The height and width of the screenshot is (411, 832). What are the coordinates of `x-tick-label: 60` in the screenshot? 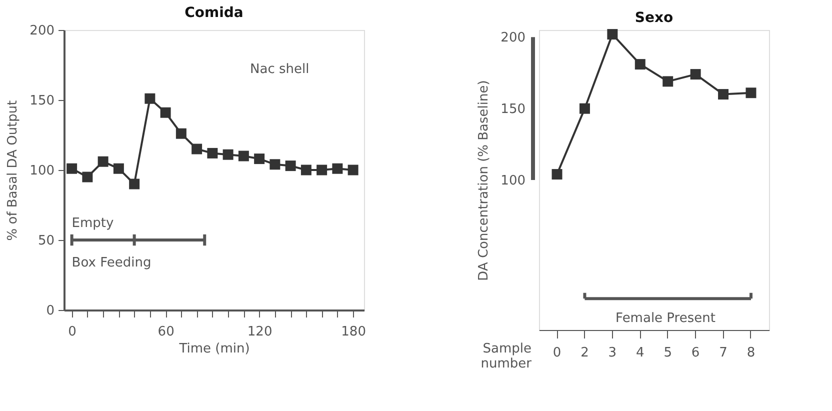 It's located at (166, 332).